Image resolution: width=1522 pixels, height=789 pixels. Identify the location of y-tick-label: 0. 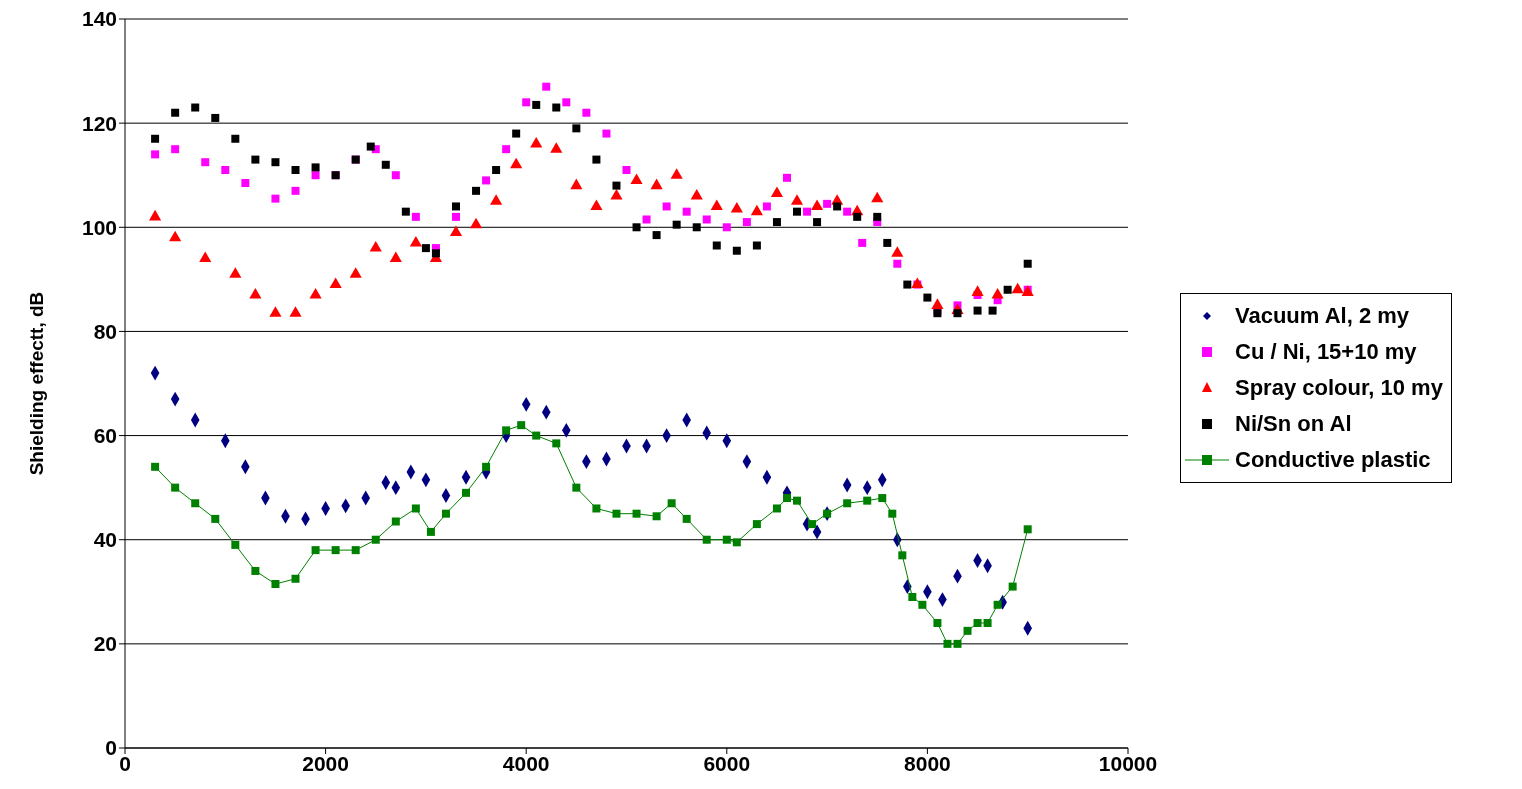
(111, 748).